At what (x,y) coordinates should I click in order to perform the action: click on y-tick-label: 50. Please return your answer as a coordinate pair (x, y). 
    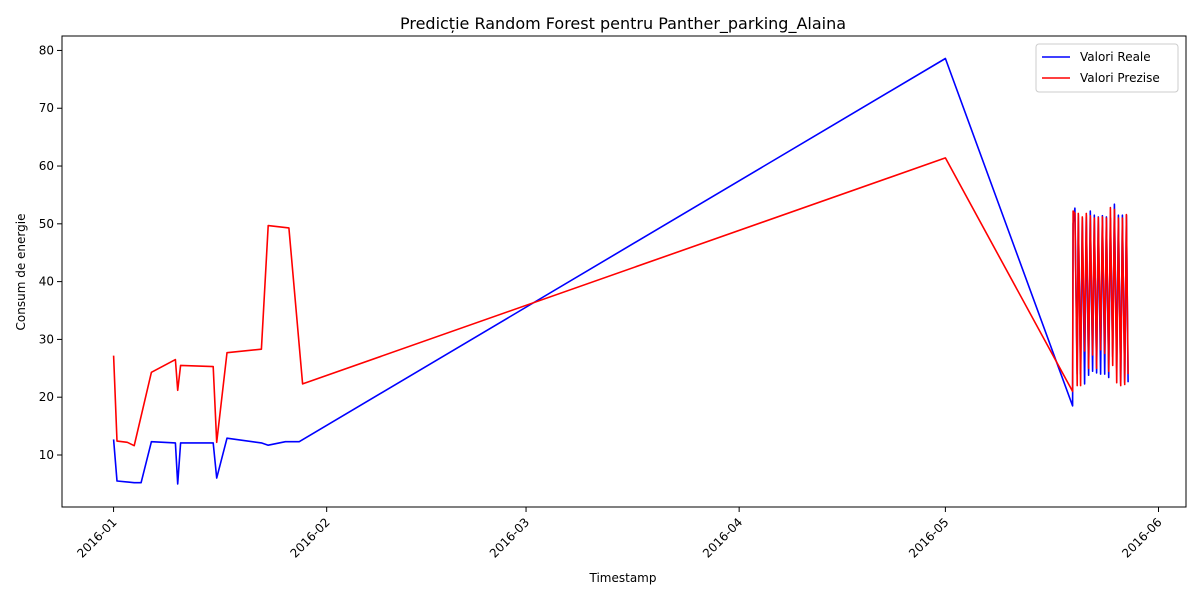
    Looking at the image, I should click on (46, 224).